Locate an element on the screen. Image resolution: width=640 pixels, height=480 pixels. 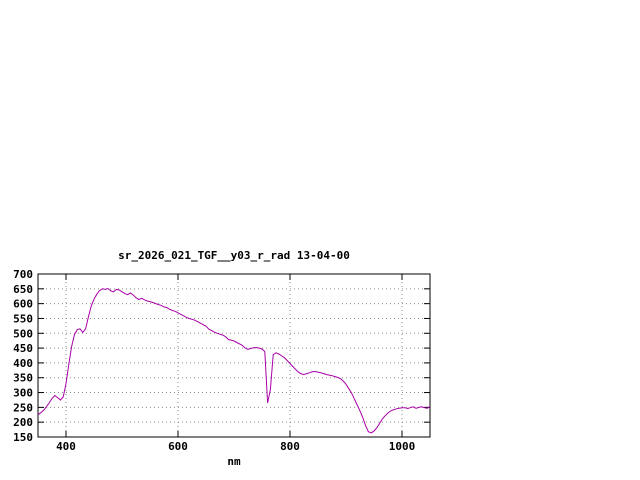
x-axis-label: nm is located at coordinates (234, 461).